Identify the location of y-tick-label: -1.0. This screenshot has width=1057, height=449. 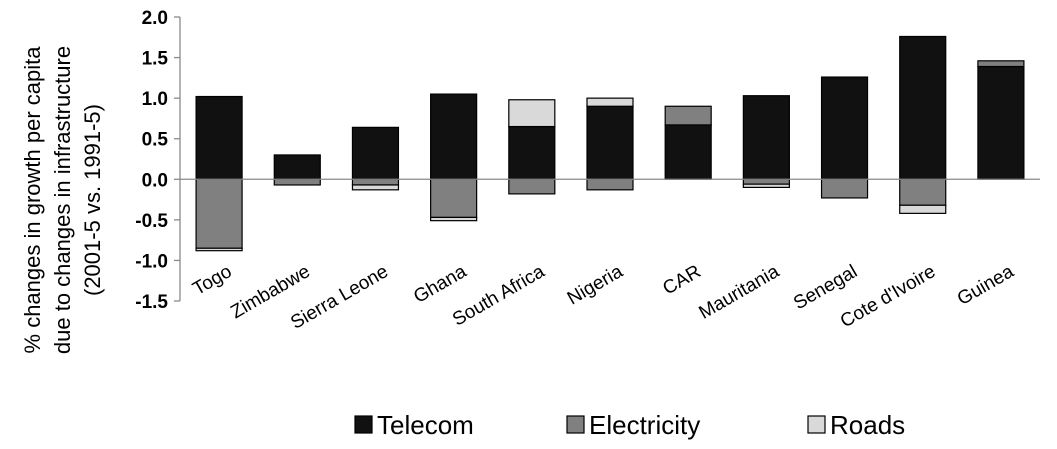
(151, 261).